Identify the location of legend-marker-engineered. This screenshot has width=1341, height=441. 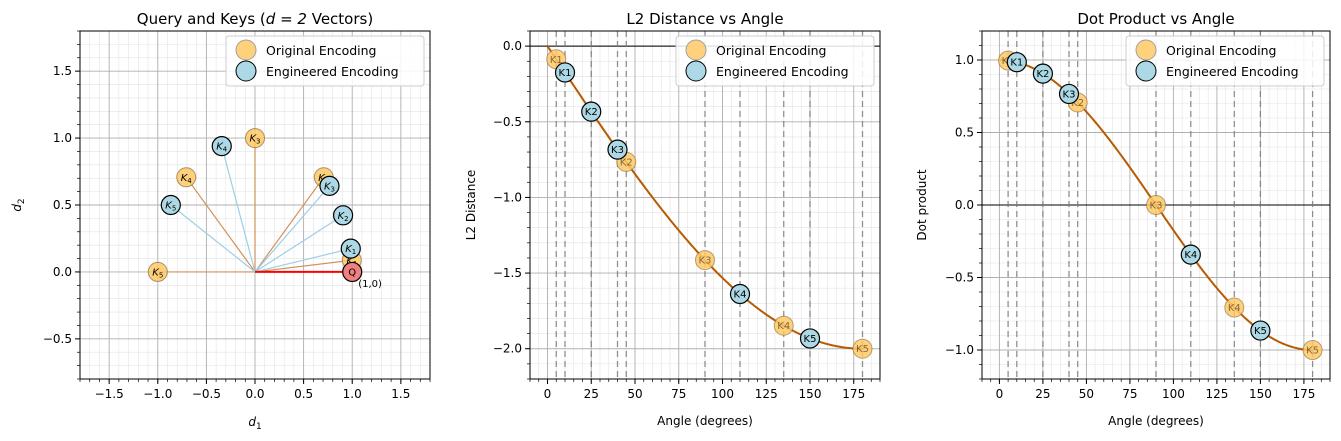
(1146, 71).